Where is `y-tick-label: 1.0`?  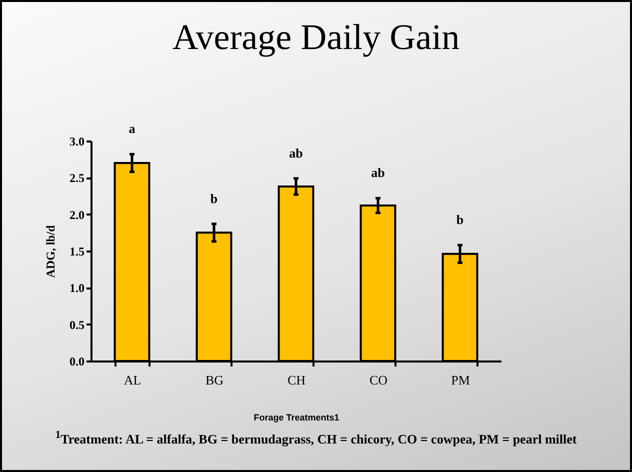
y-tick-label: 1.0 is located at coordinates (77, 288).